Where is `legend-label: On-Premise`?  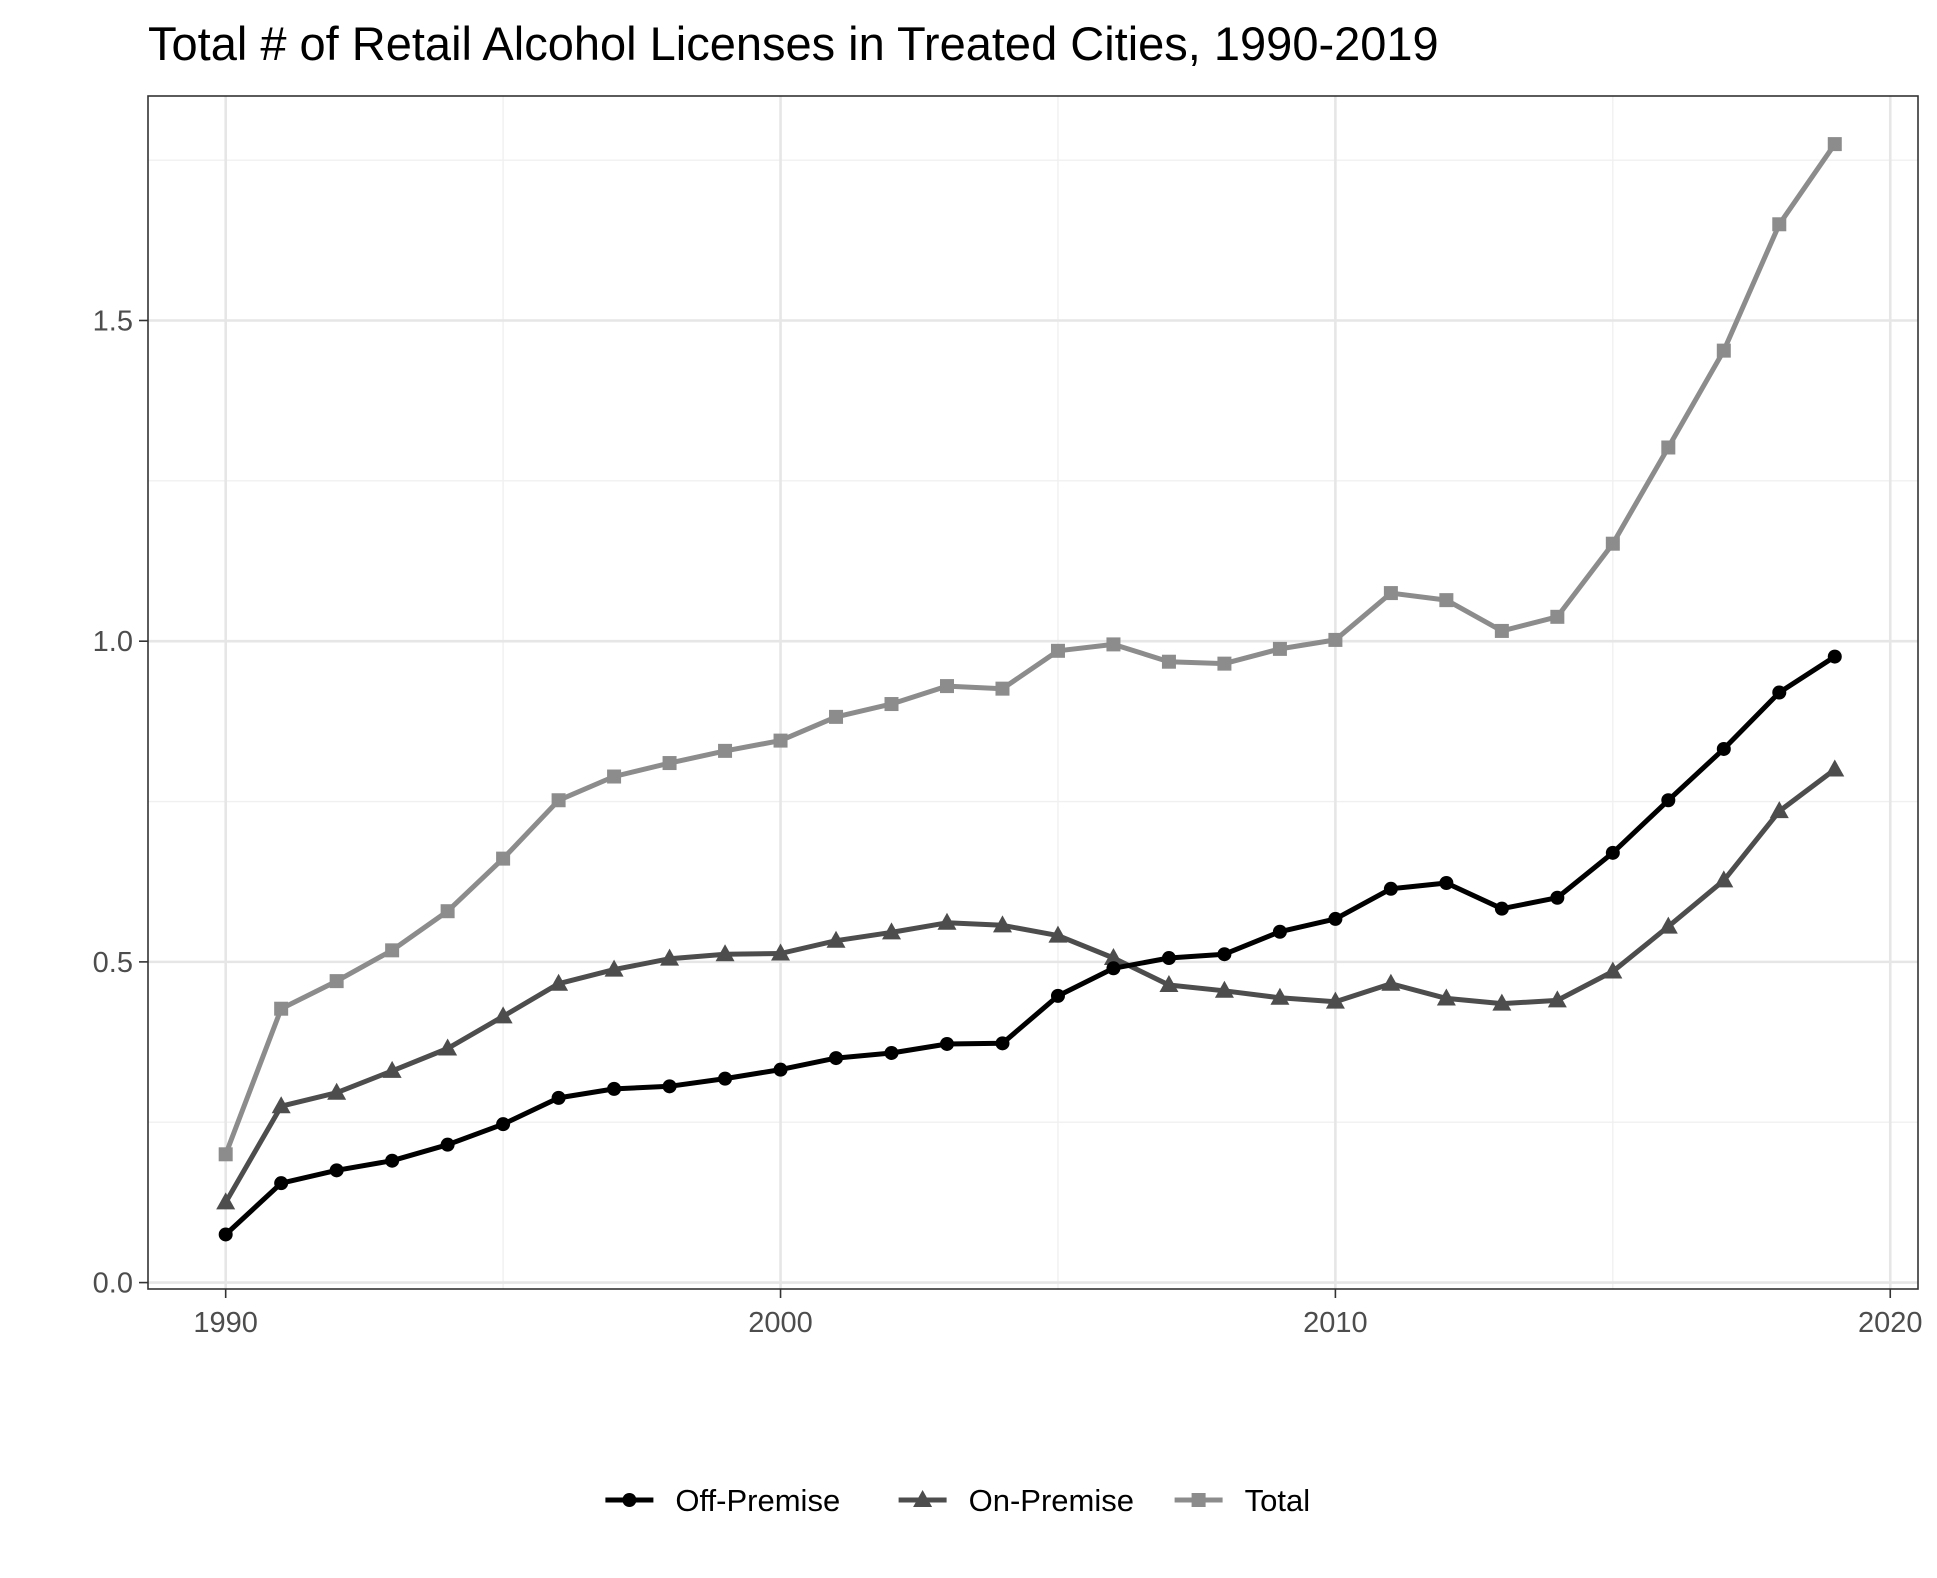
legend-label: On-Premise is located at coordinates (1051, 1500).